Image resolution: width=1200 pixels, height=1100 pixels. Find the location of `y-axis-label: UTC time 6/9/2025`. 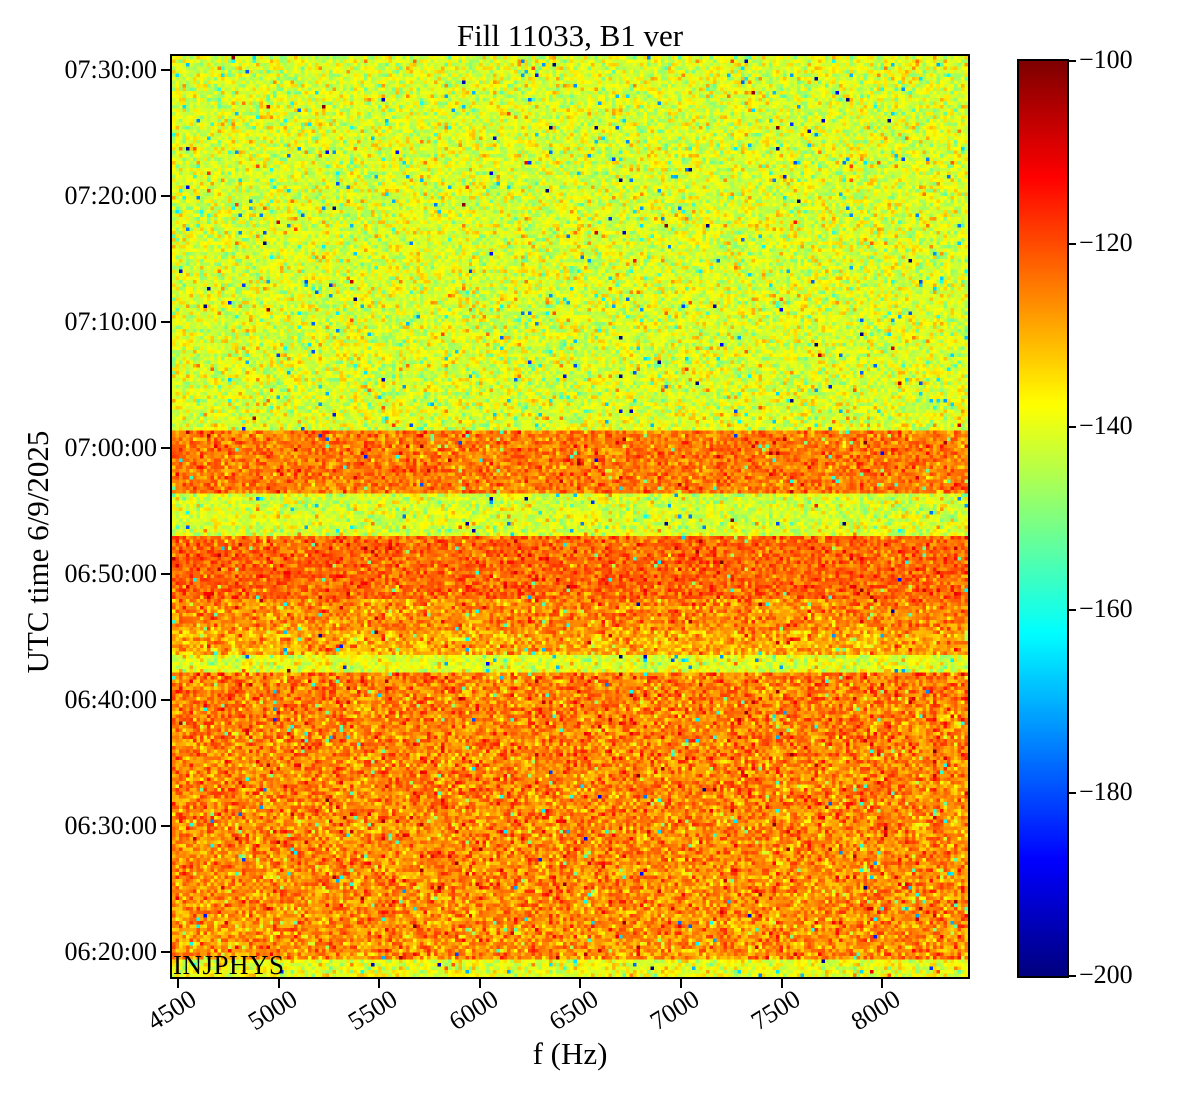

y-axis-label: UTC time 6/9/2025 is located at coordinates (37, 552).